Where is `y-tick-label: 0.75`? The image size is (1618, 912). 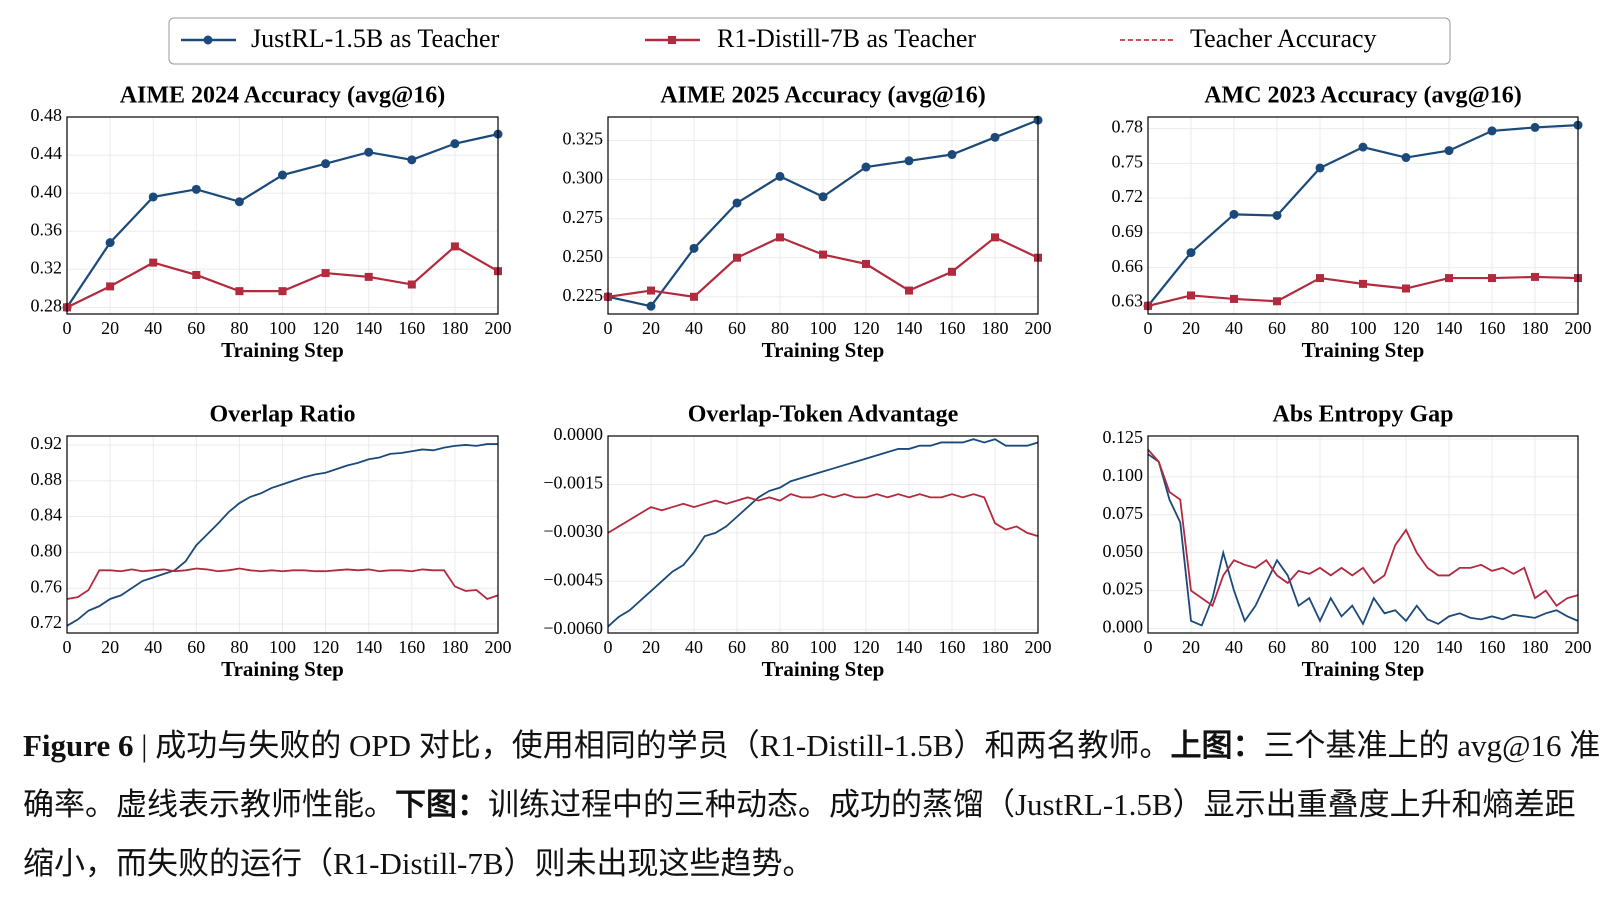 y-tick-label: 0.75 is located at coordinates (1128, 161).